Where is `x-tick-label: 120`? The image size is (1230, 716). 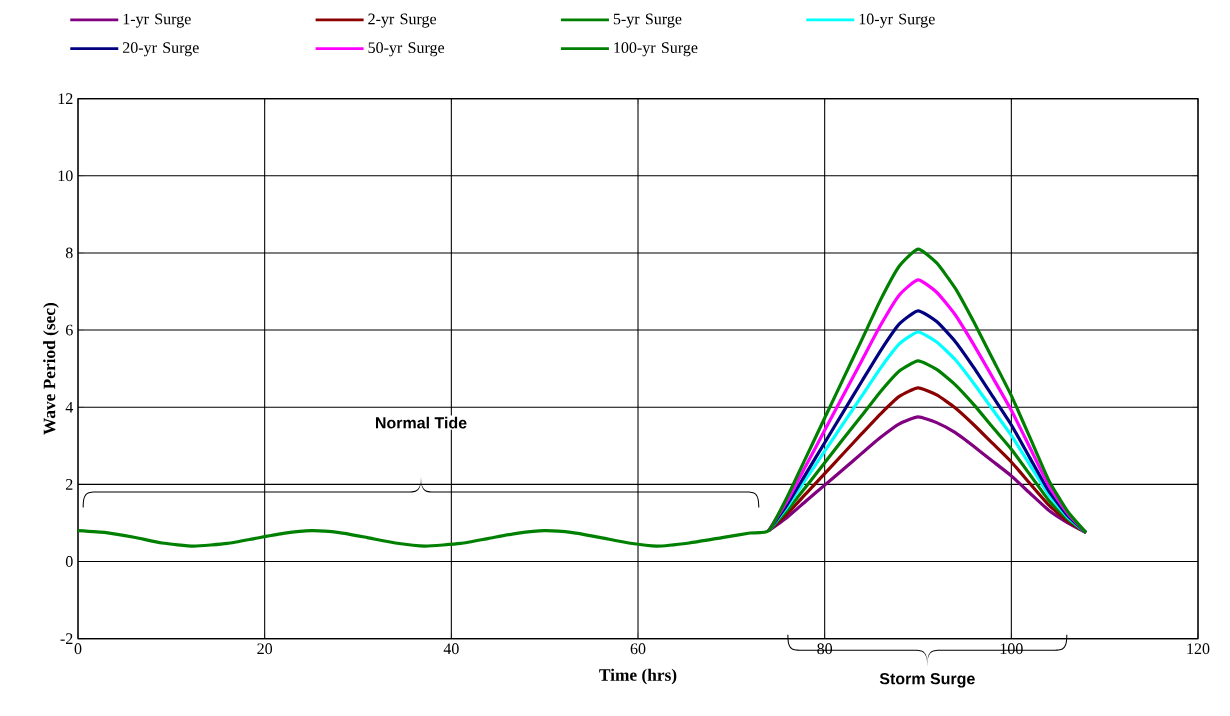
x-tick-label: 120 is located at coordinates (1198, 649).